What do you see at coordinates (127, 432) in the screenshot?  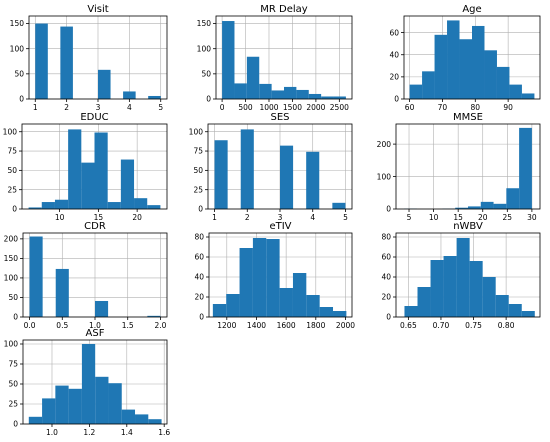 I see `x-tick-label: 1.4` at bounding box center [127, 432].